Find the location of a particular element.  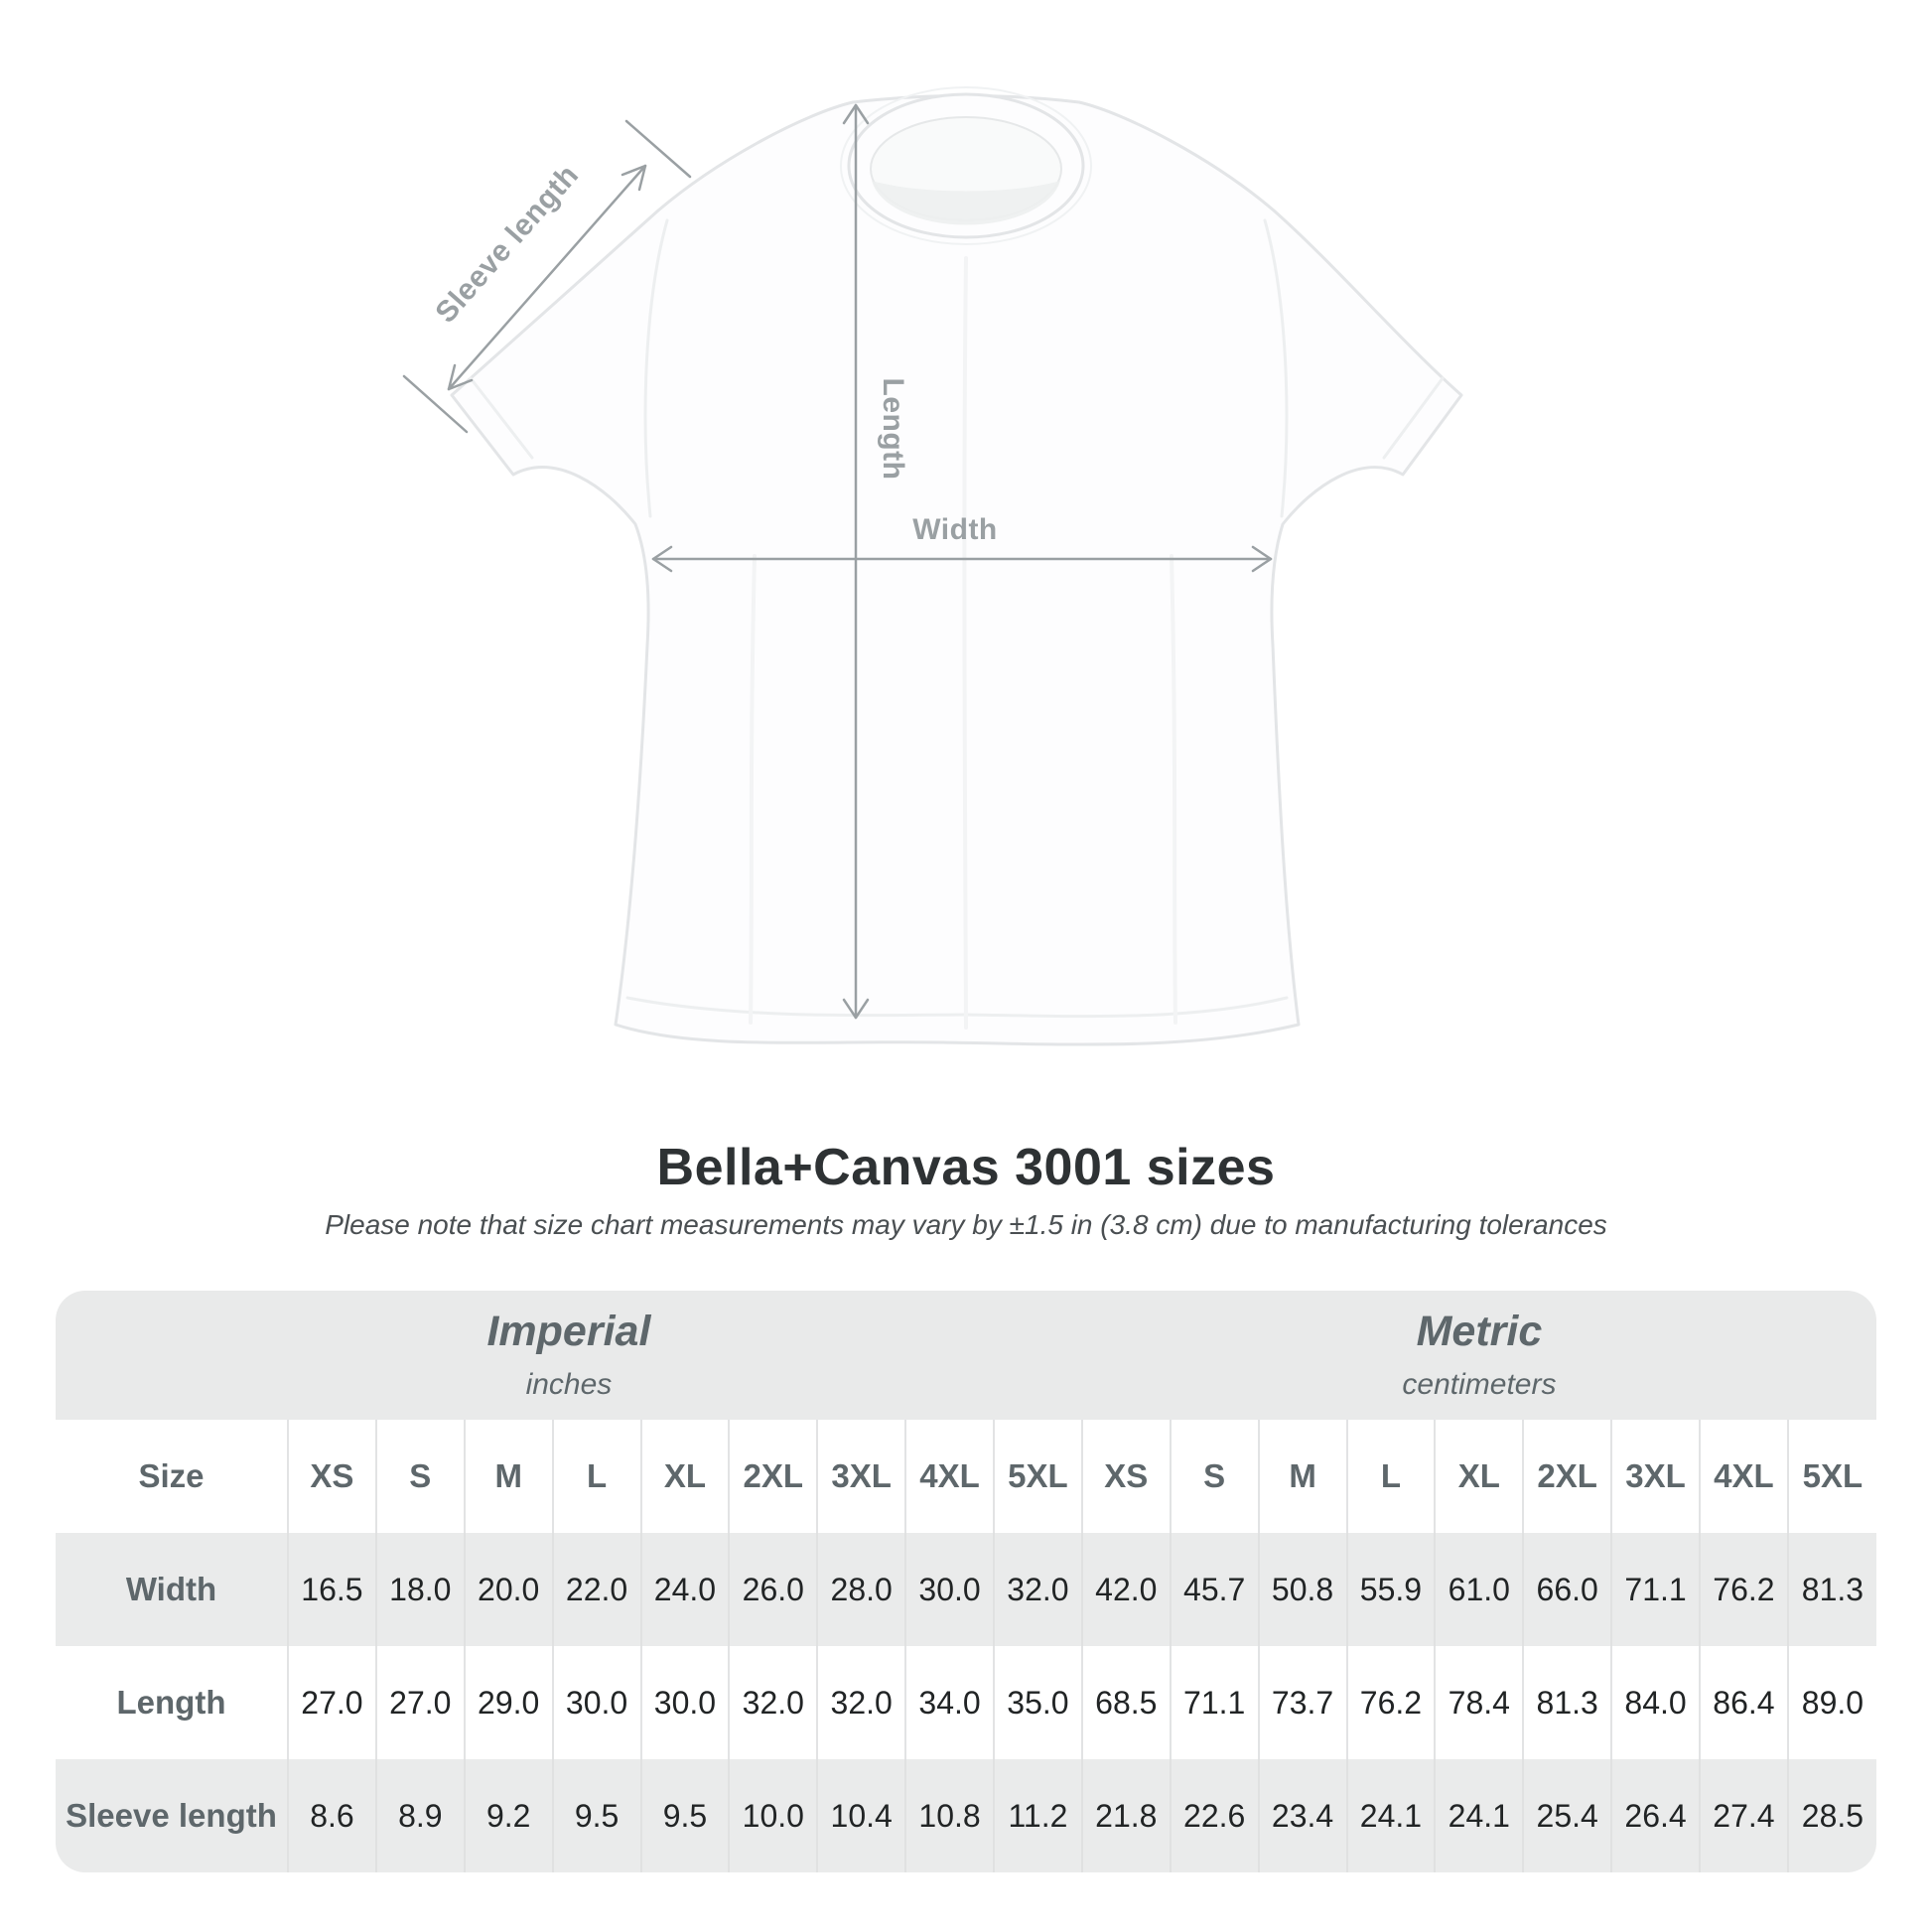

row-label-width: Width is located at coordinates (172, 1589).